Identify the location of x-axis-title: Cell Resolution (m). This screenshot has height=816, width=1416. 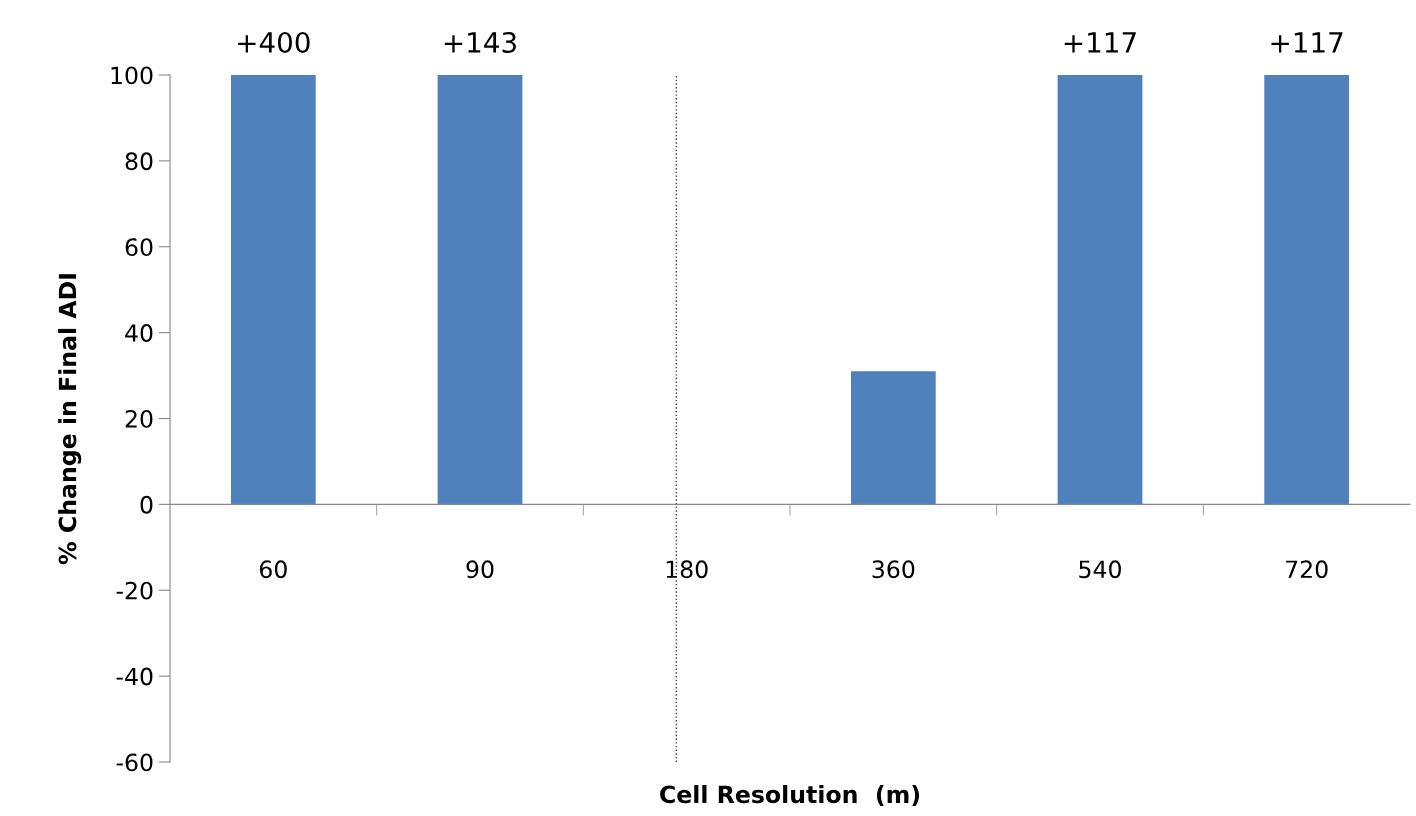
(790, 795).